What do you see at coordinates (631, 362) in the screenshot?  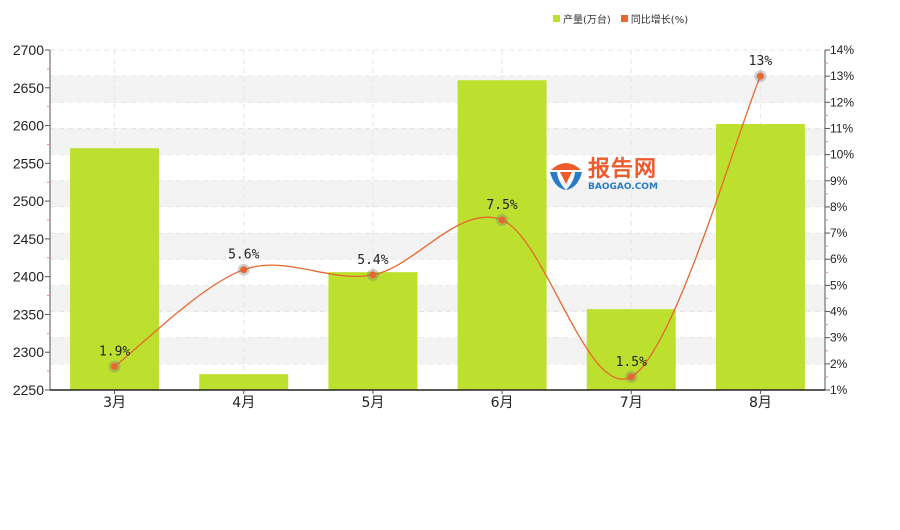 I see `line-data-label: 1.5%` at bounding box center [631, 362].